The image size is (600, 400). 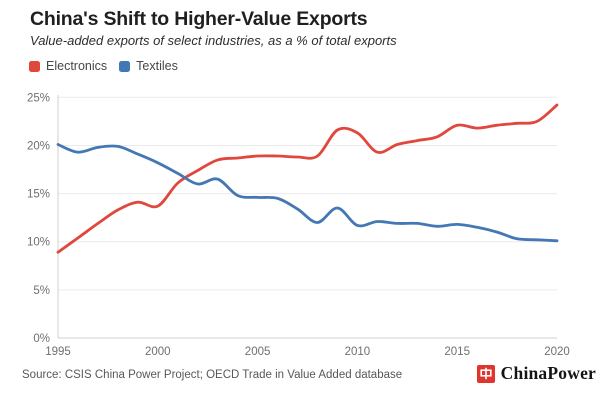 What do you see at coordinates (157, 66) in the screenshot?
I see `legend-label-textiles: Textiles` at bounding box center [157, 66].